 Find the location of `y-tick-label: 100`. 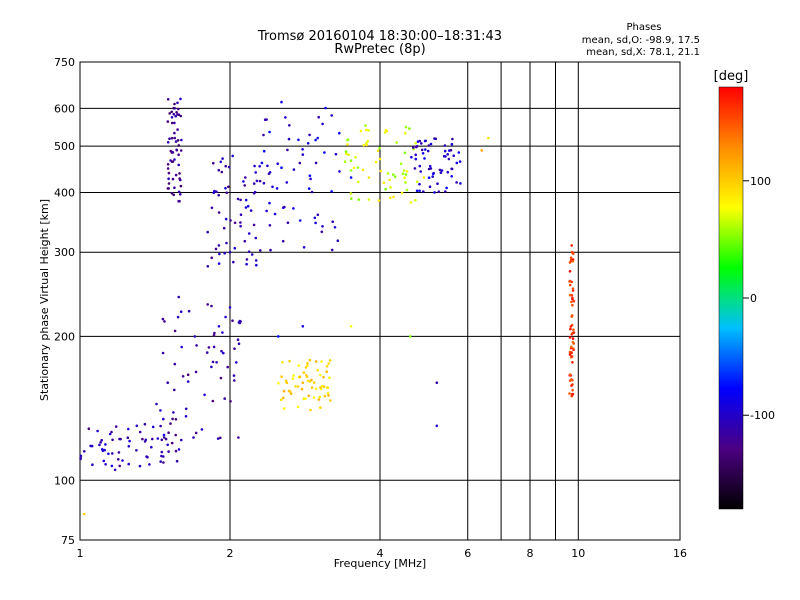

y-tick-label: 100 is located at coordinates (64, 480).